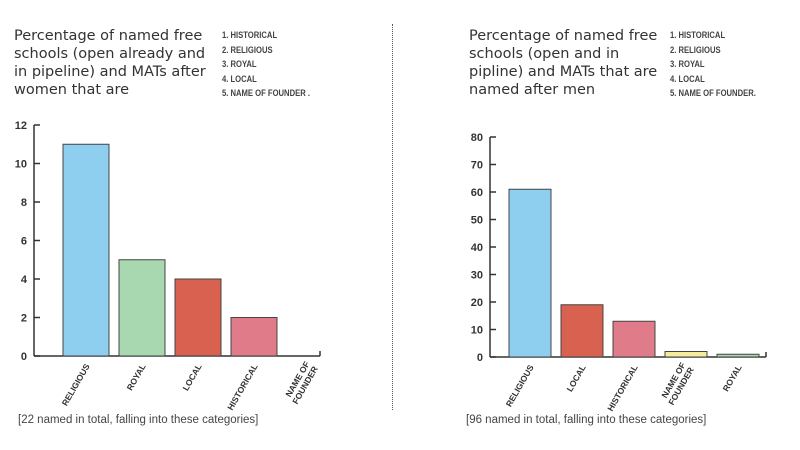 The width and height of the screenshot is (800, 450). Describe the element at coordinates (392, 217) in the screenshot. I see `panel-divider` at that location.